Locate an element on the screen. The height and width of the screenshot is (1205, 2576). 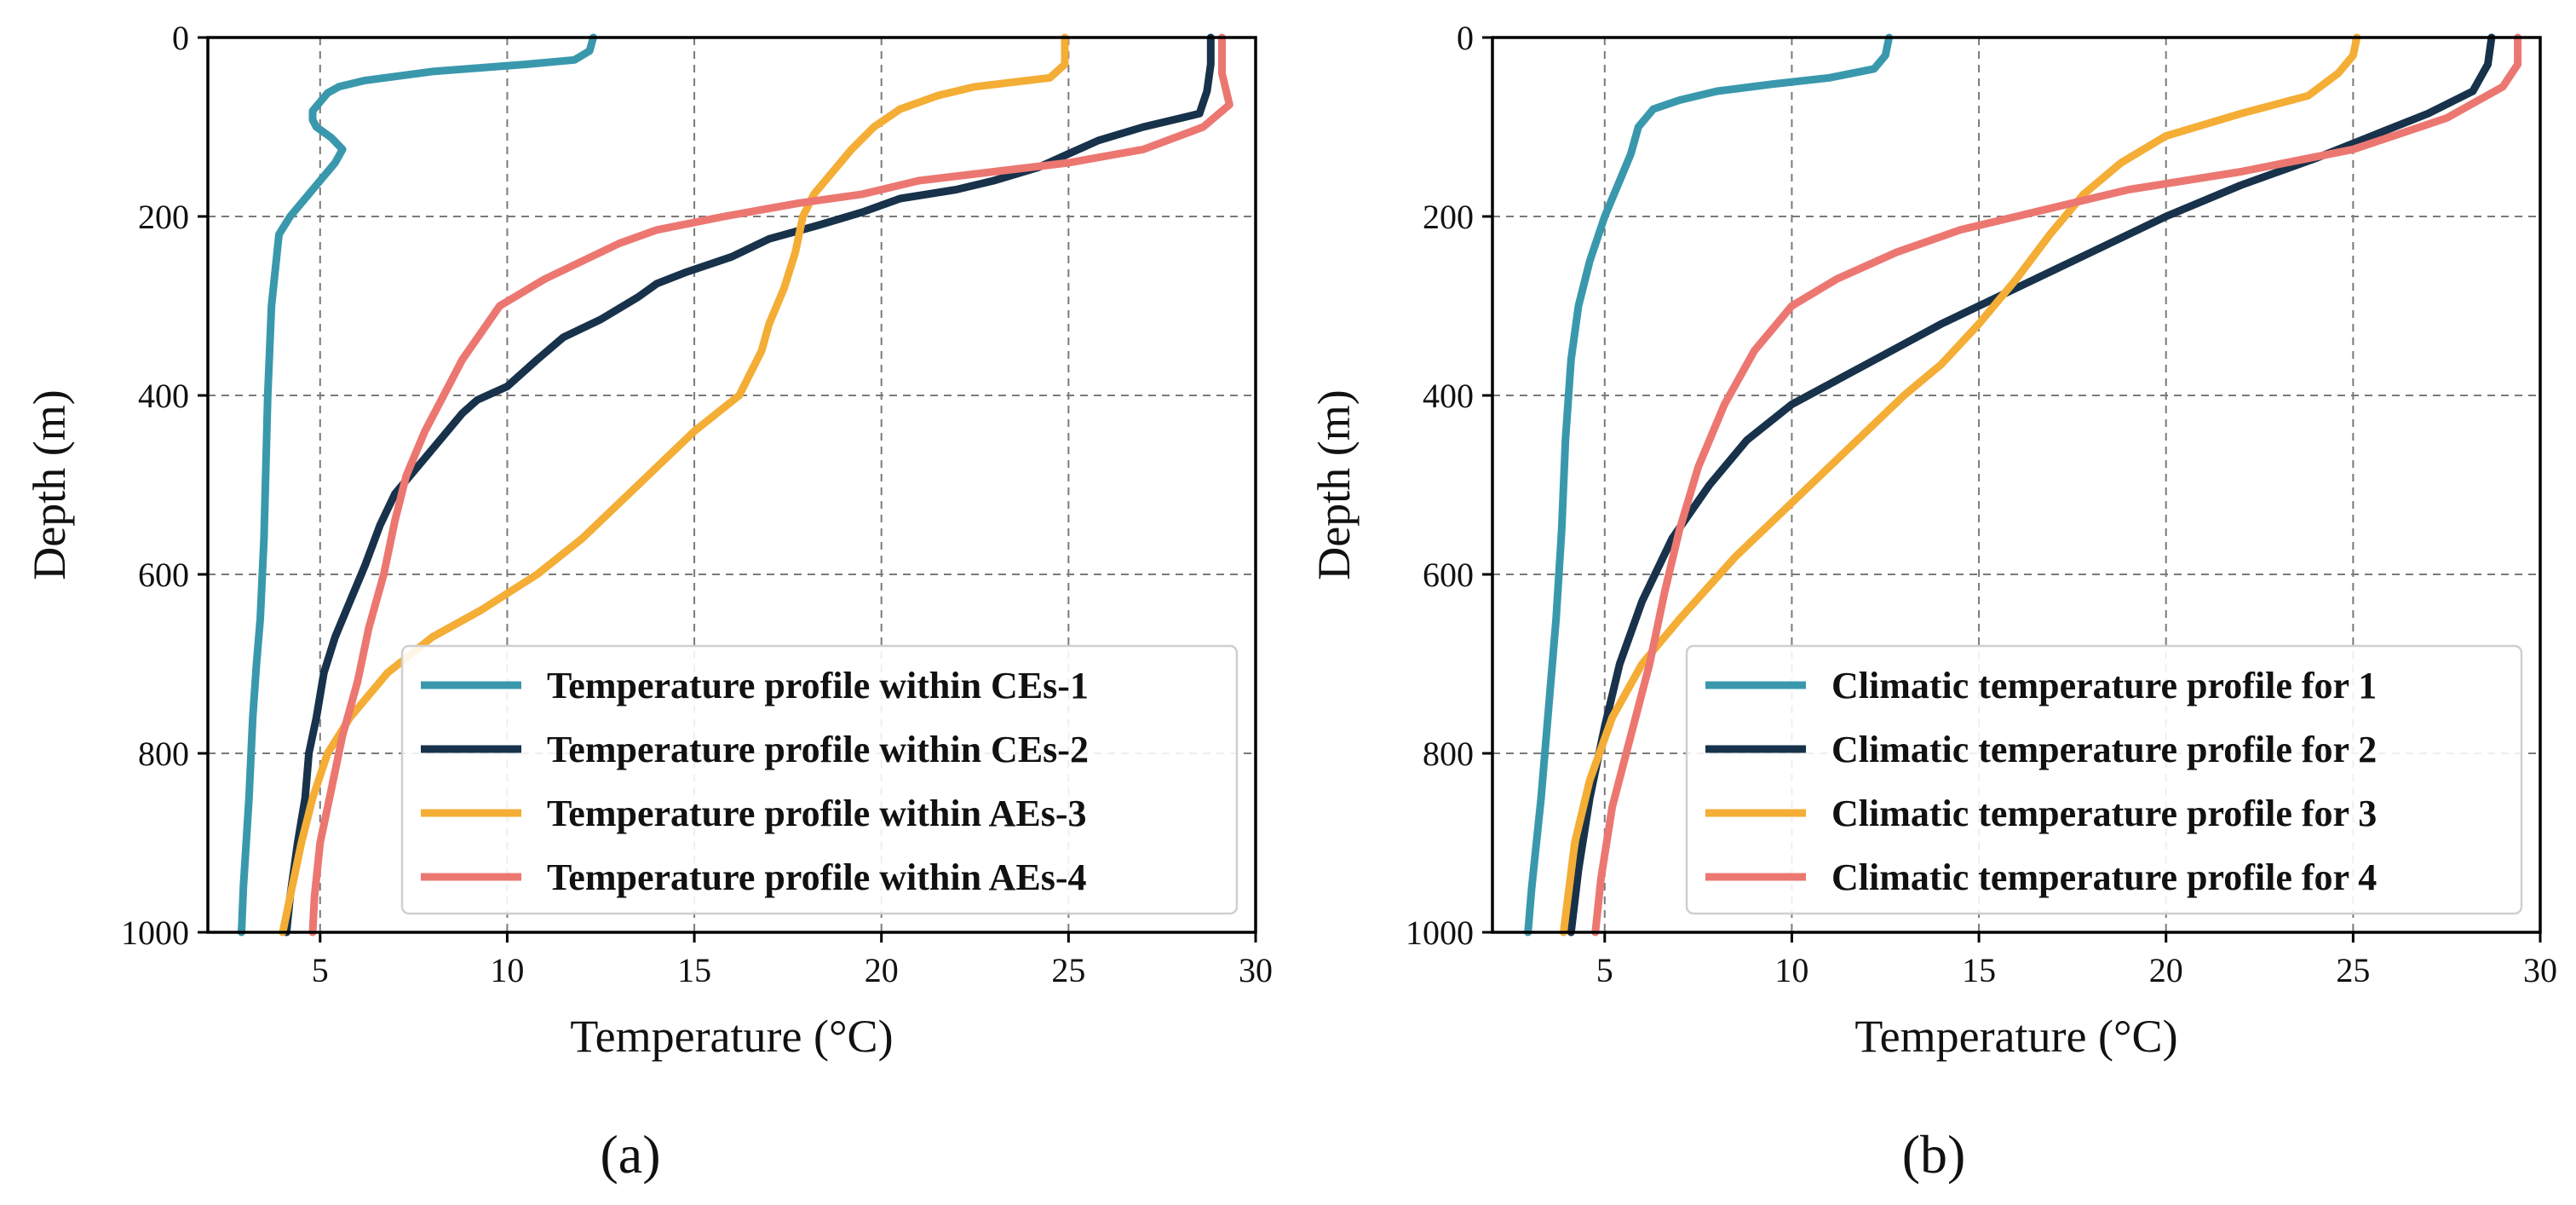
panel-caption: (a) is located at coordinates (630, 1154).